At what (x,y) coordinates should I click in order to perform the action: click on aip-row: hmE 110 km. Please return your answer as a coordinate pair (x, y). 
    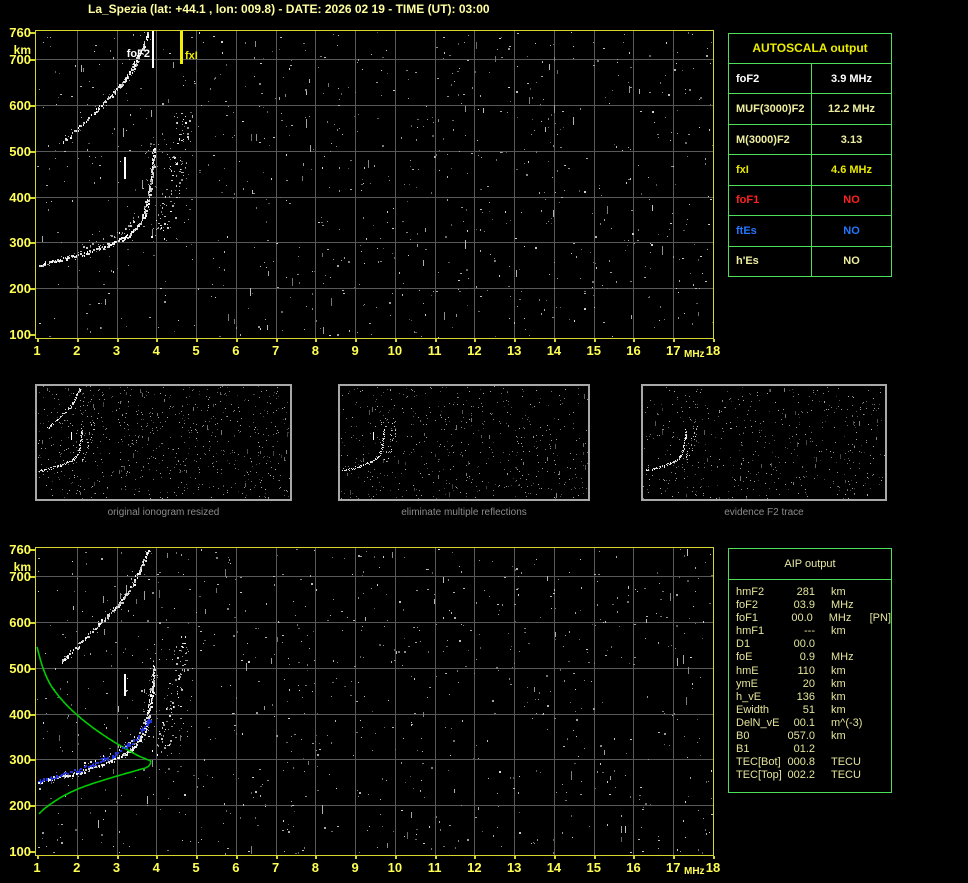
    Looking at the image, I should click on (813, 671).